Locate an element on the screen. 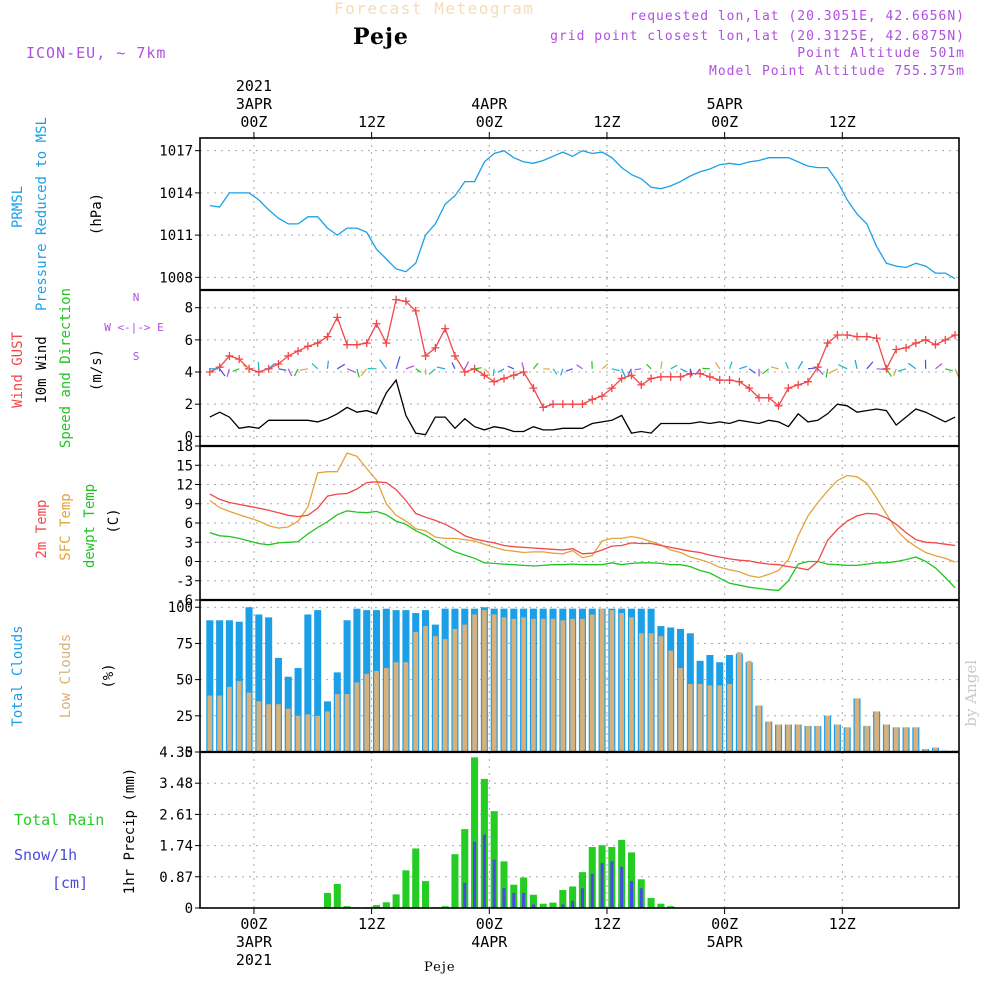  wind-speed-line is located at coordinates (582, 407).